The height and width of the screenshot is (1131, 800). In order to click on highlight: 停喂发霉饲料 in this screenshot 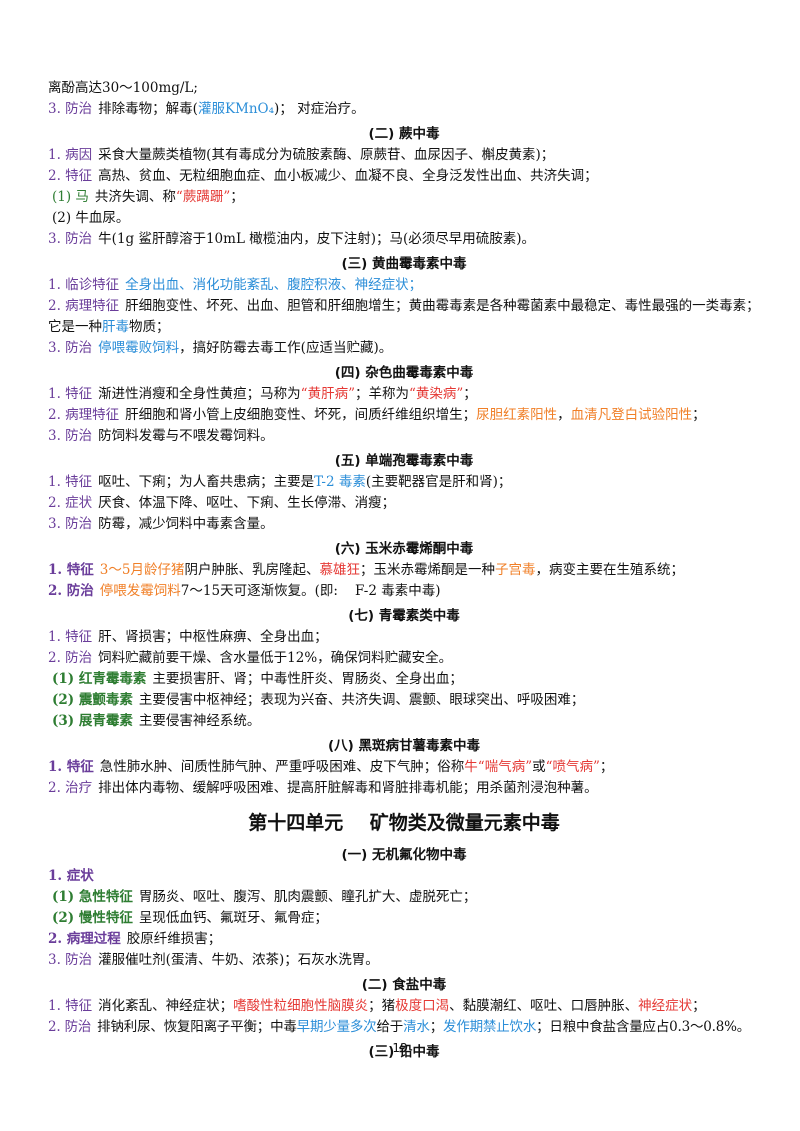, I will do `click(140, 591)`.